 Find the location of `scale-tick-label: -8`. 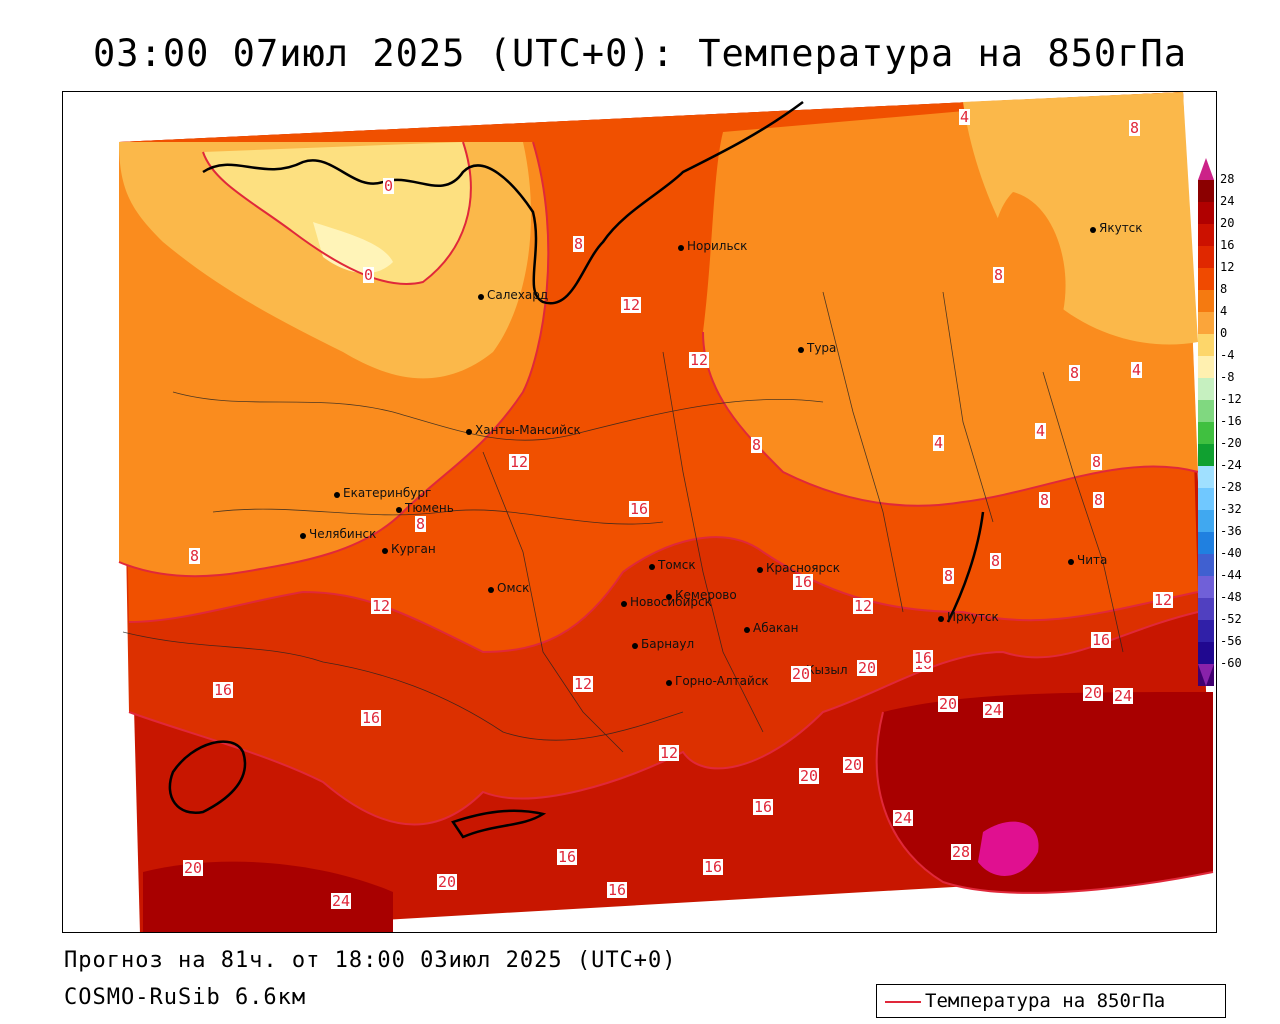

scale-tick-label: -8 is located at coordinates (1227, 377).